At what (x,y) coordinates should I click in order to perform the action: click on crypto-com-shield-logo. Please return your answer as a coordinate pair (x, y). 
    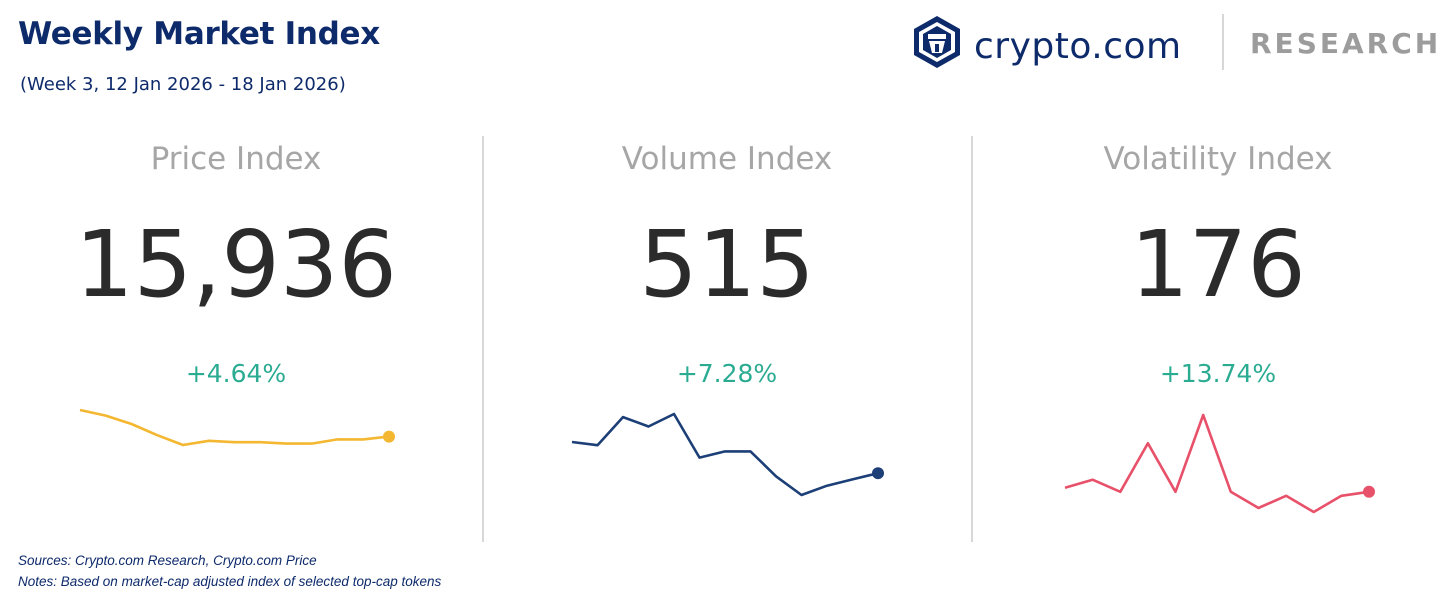
    Looking at the image, I should click on (937, 42).